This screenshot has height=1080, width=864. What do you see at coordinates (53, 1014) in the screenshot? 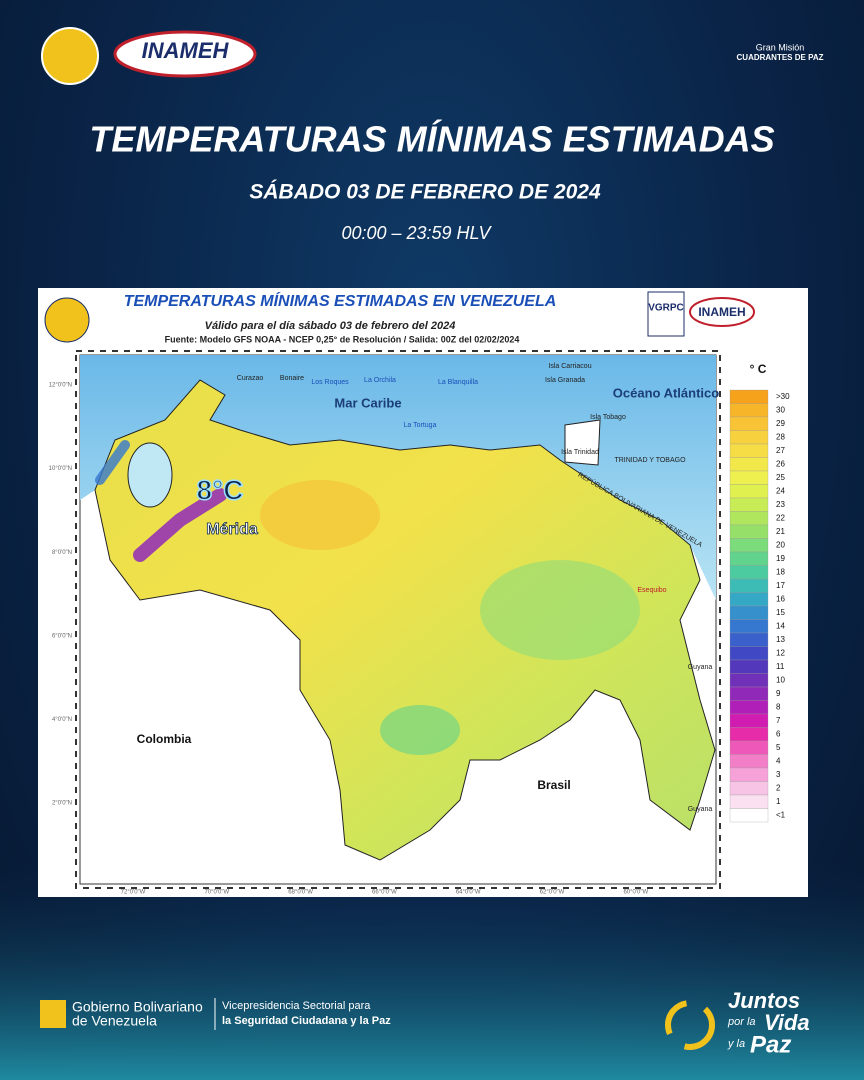
I see `flag` at bounding box center [53, 1014].